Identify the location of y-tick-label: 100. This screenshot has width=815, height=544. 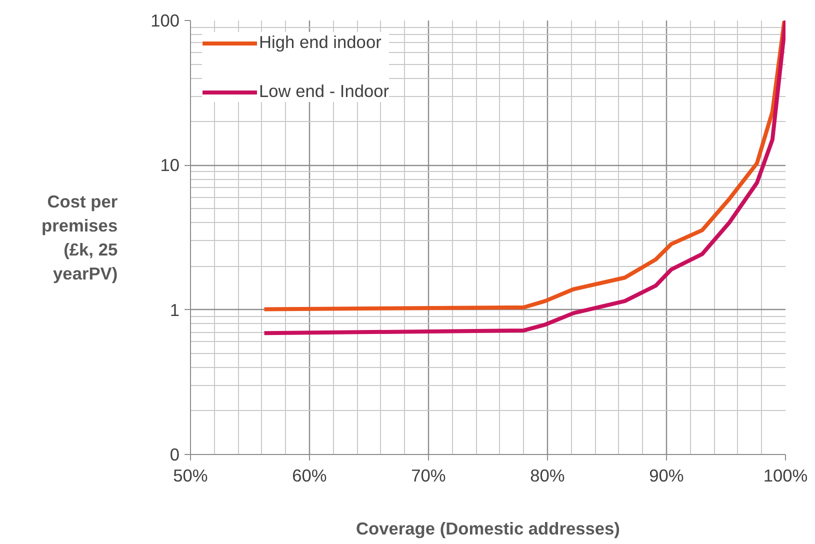
(165, 20).